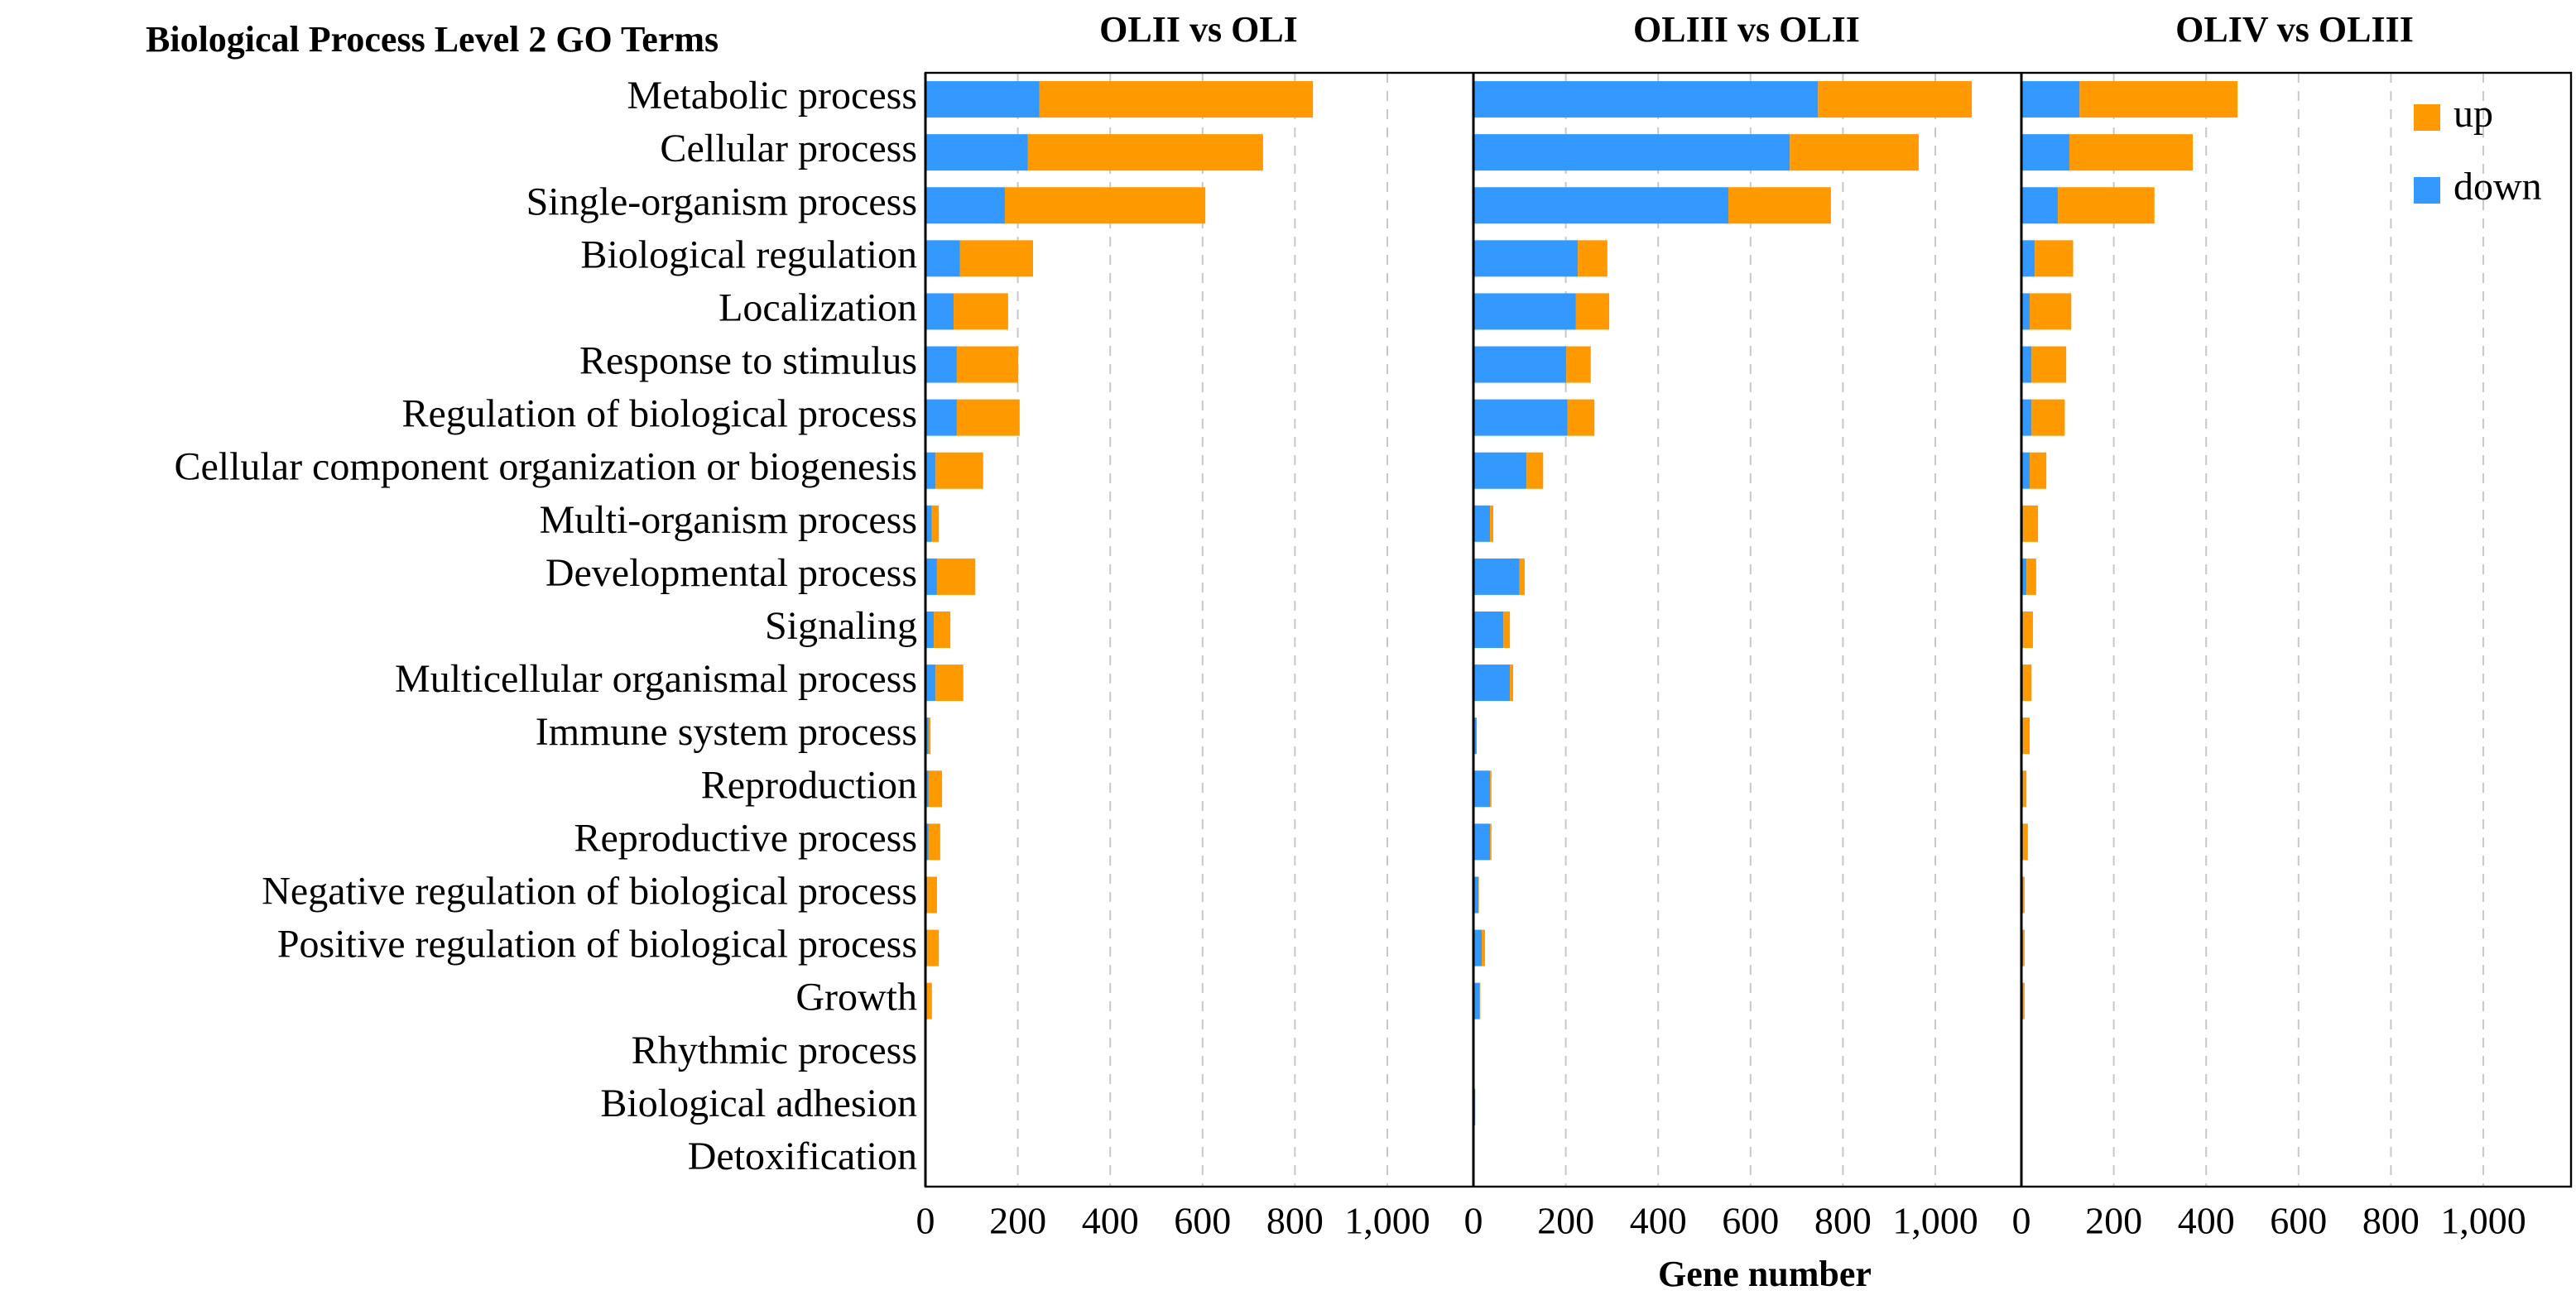 The height and width of the screenshot is (1300, 2576). I want to click on category-label: Reproductive process, so click(745, 838).